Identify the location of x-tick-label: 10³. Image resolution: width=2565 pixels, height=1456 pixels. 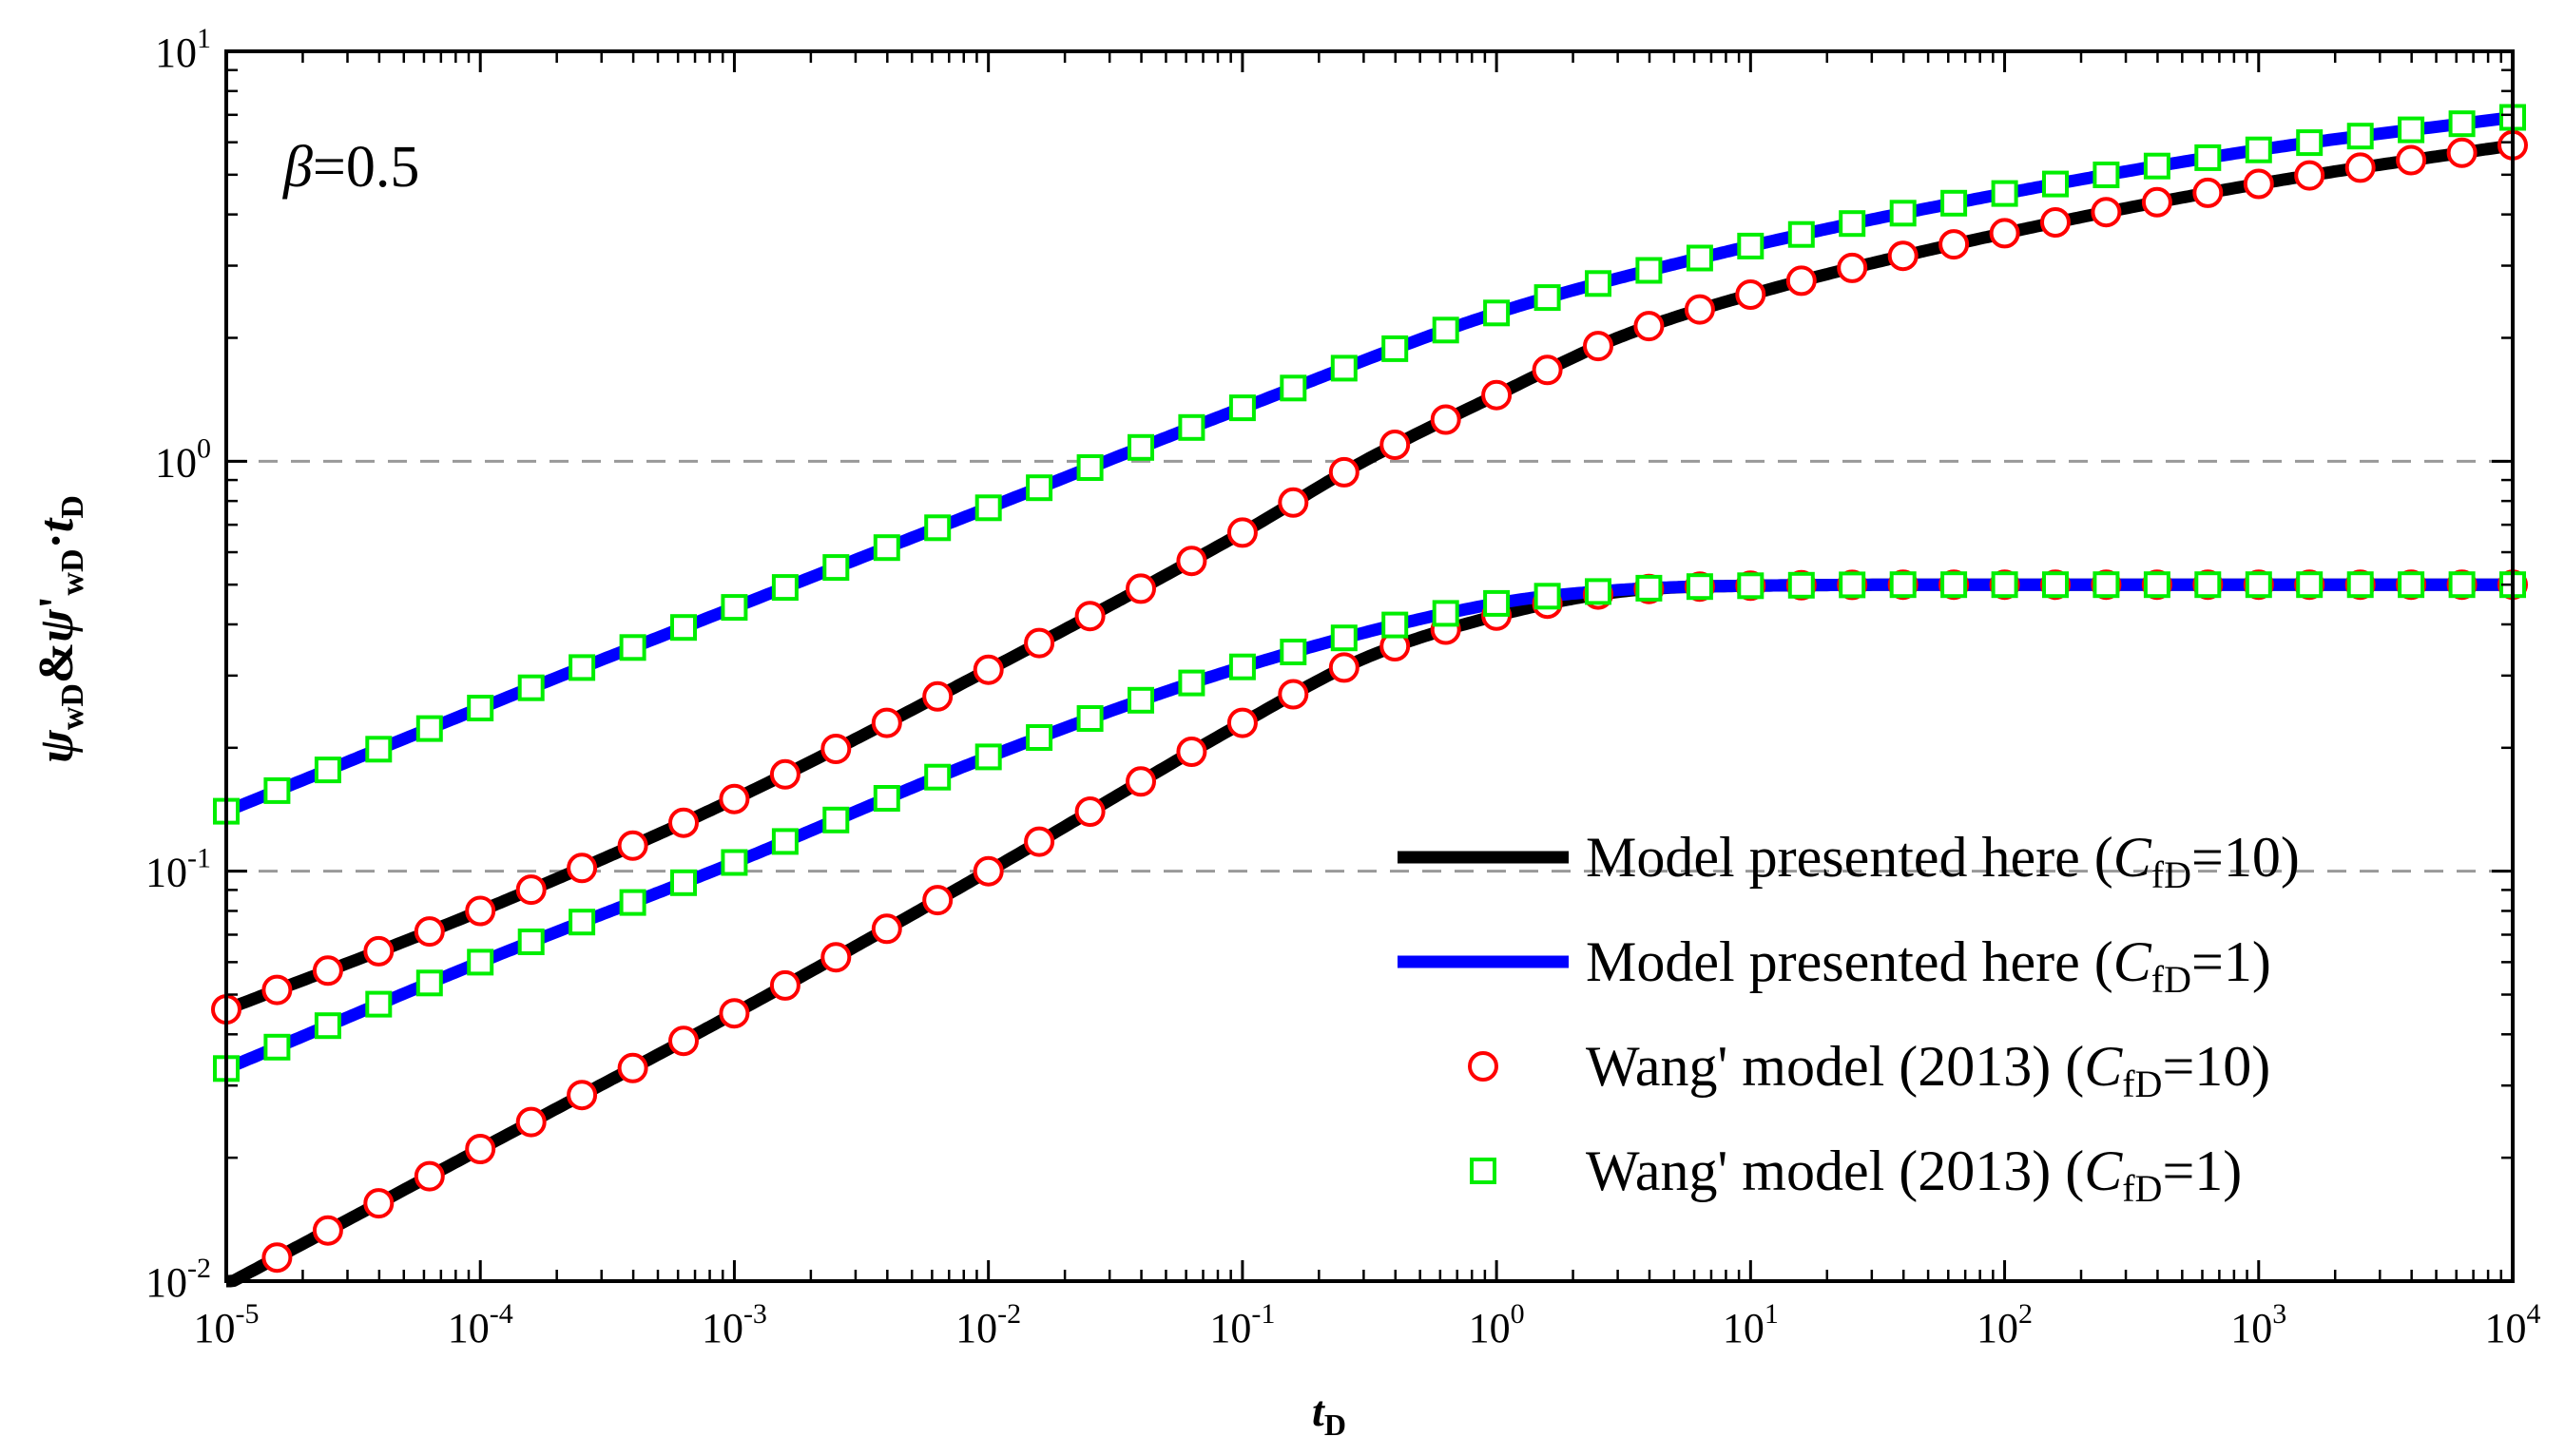
(2258, 1324).